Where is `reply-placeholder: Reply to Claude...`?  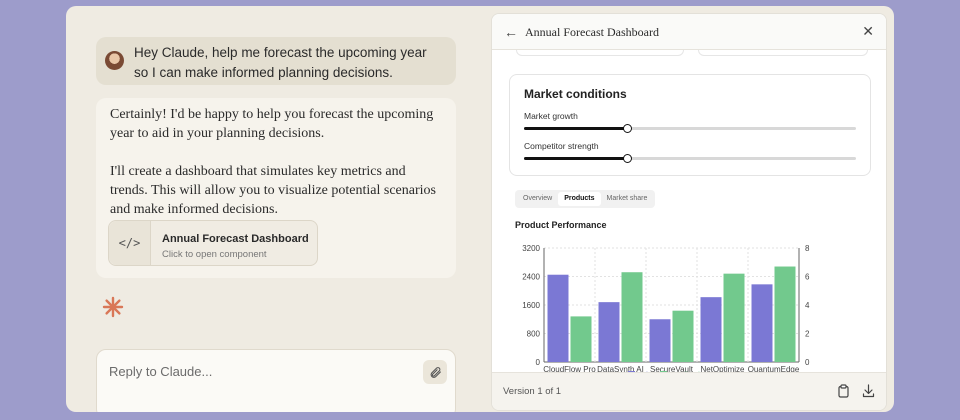 reply-placeholder: Reply to Claude... is located at coordinates (161, 371).